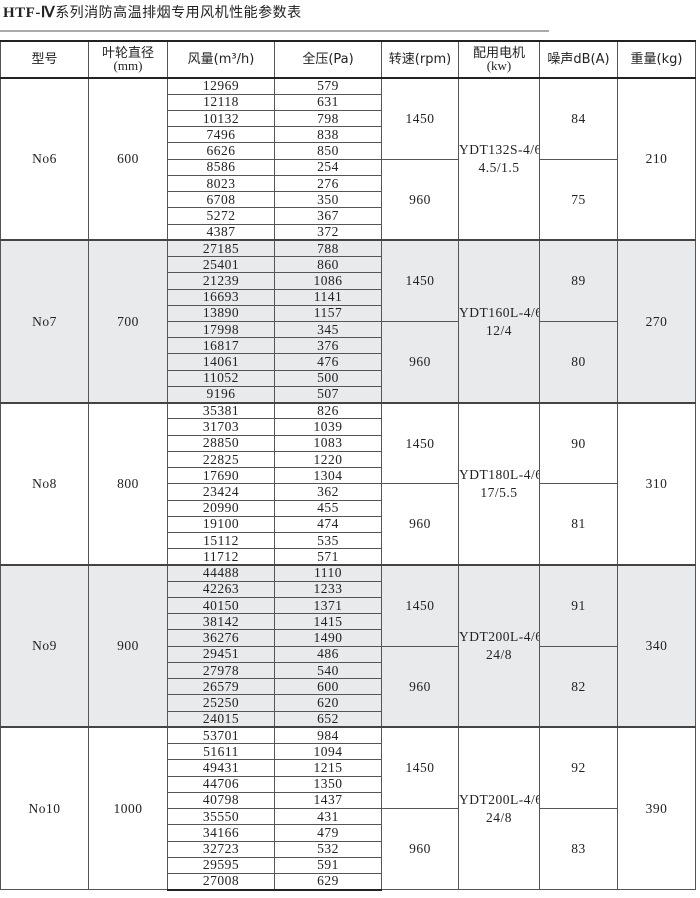 Image resolution: width=700 pixels, height=898 pixels. I want to click on table-row: 27978 540, so click(348, 670).